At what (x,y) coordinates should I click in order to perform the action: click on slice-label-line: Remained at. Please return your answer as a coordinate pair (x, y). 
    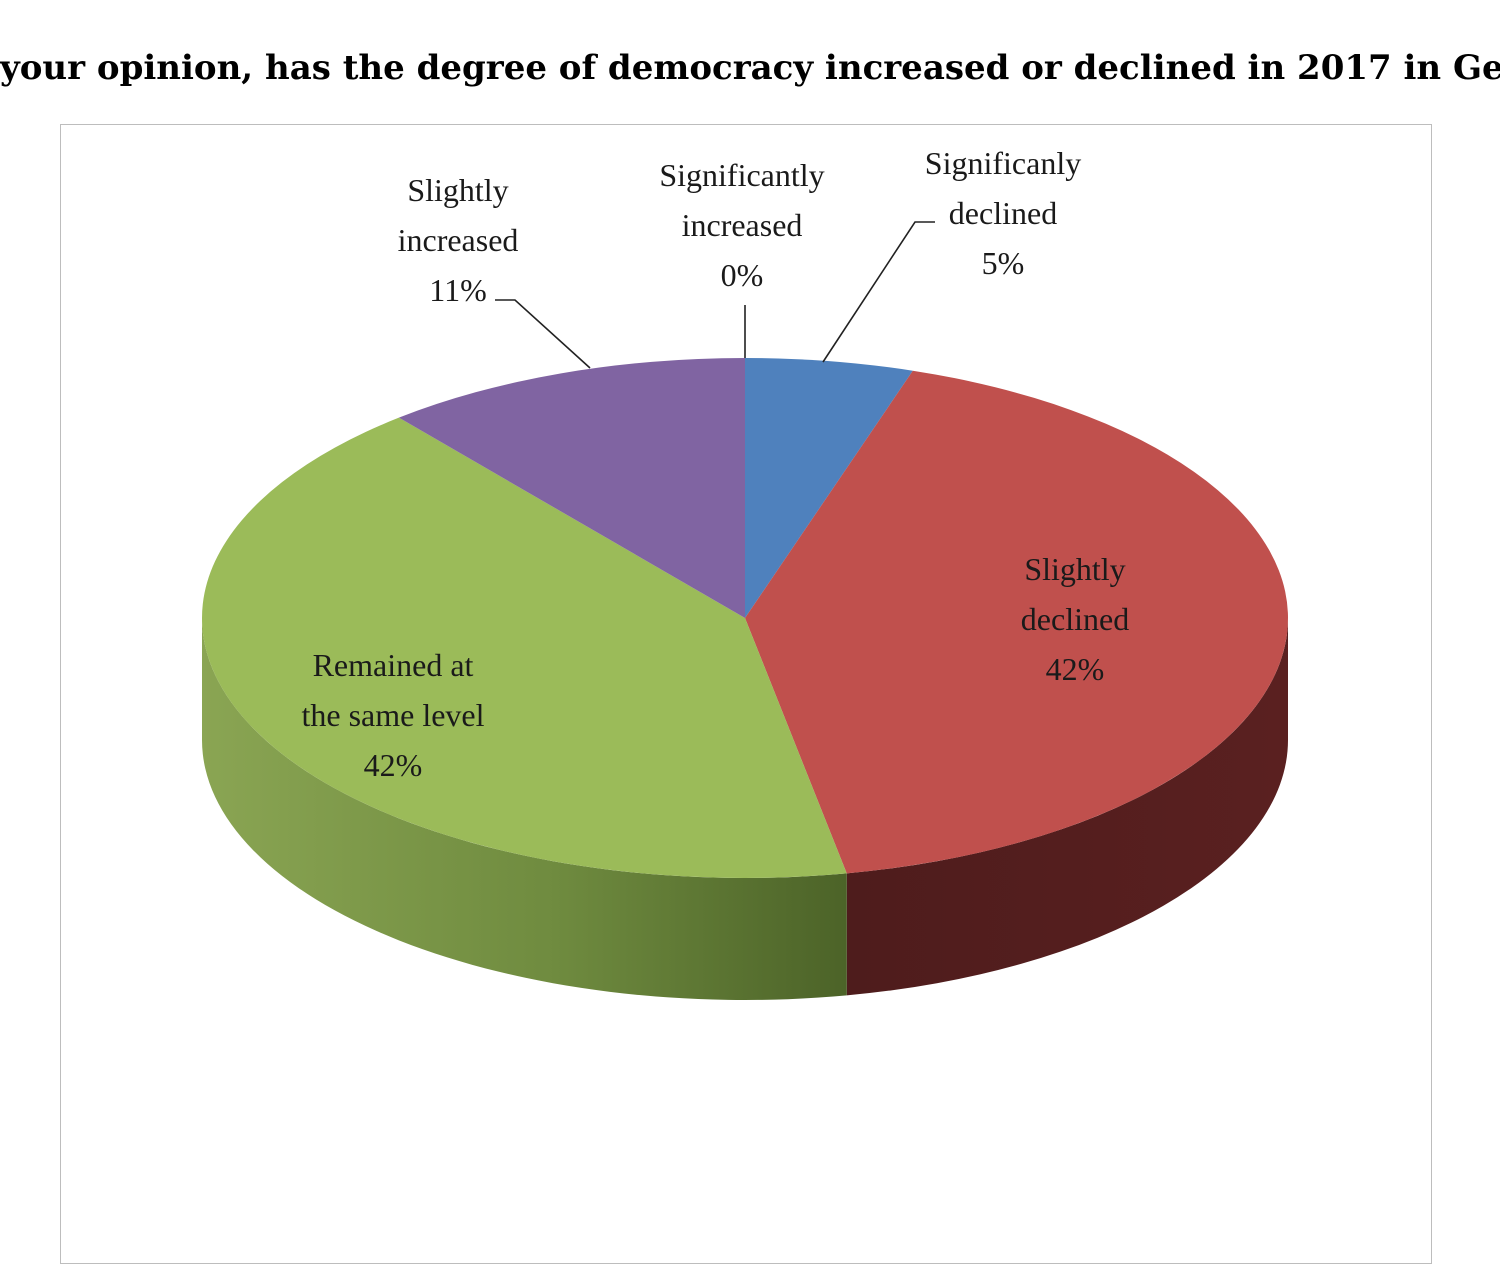
    Looking at the image, I should click on (393, 665).